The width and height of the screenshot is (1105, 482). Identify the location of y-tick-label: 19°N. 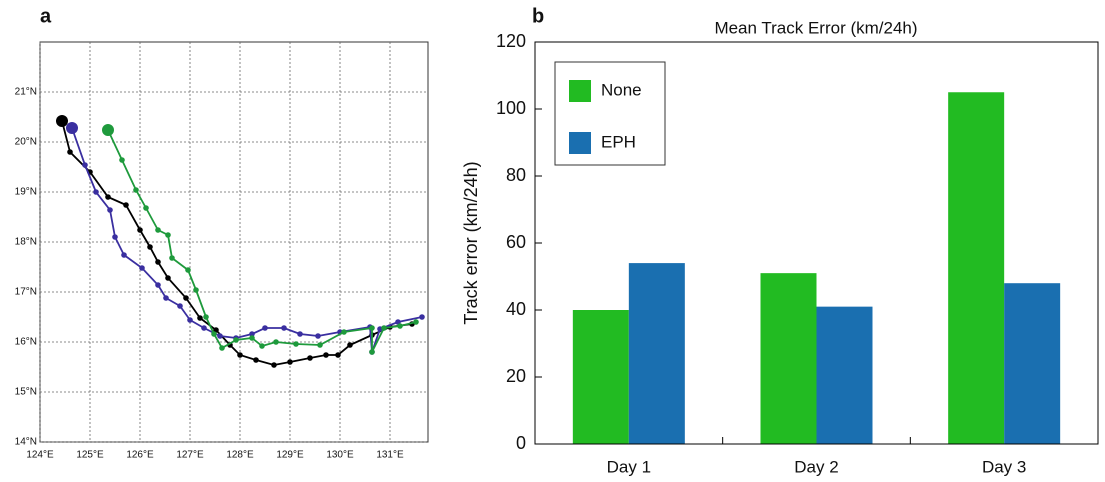
(26, 192).